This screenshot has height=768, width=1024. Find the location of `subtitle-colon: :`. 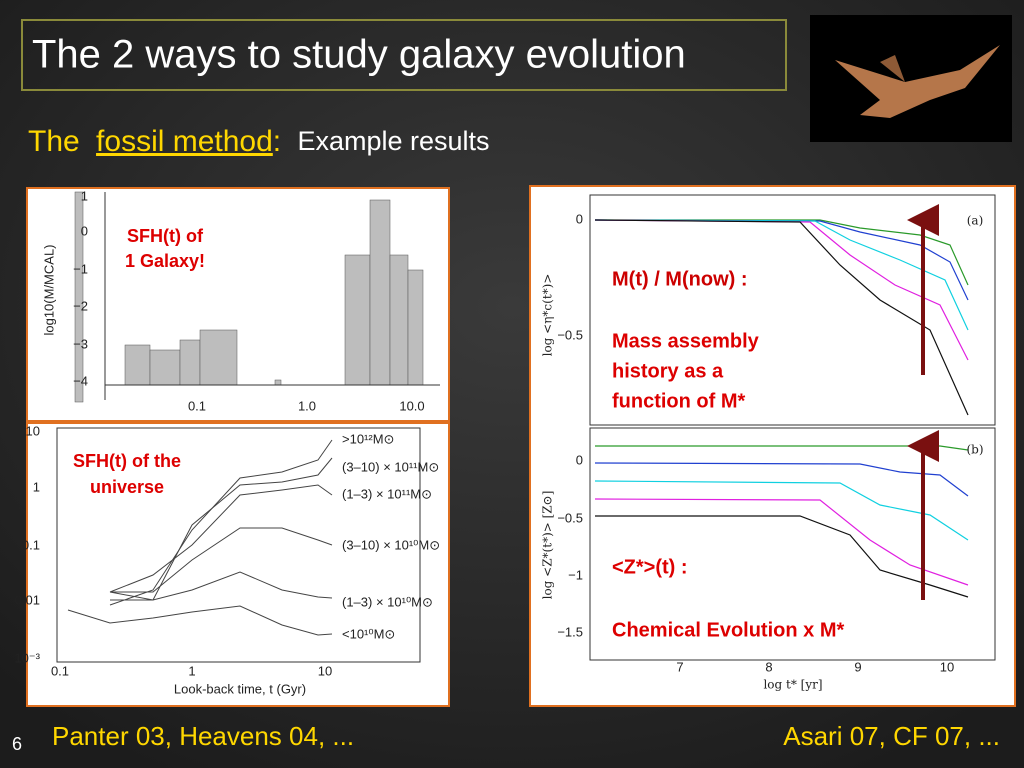

subtitle-colon: : is located at coordinates (277, 141).